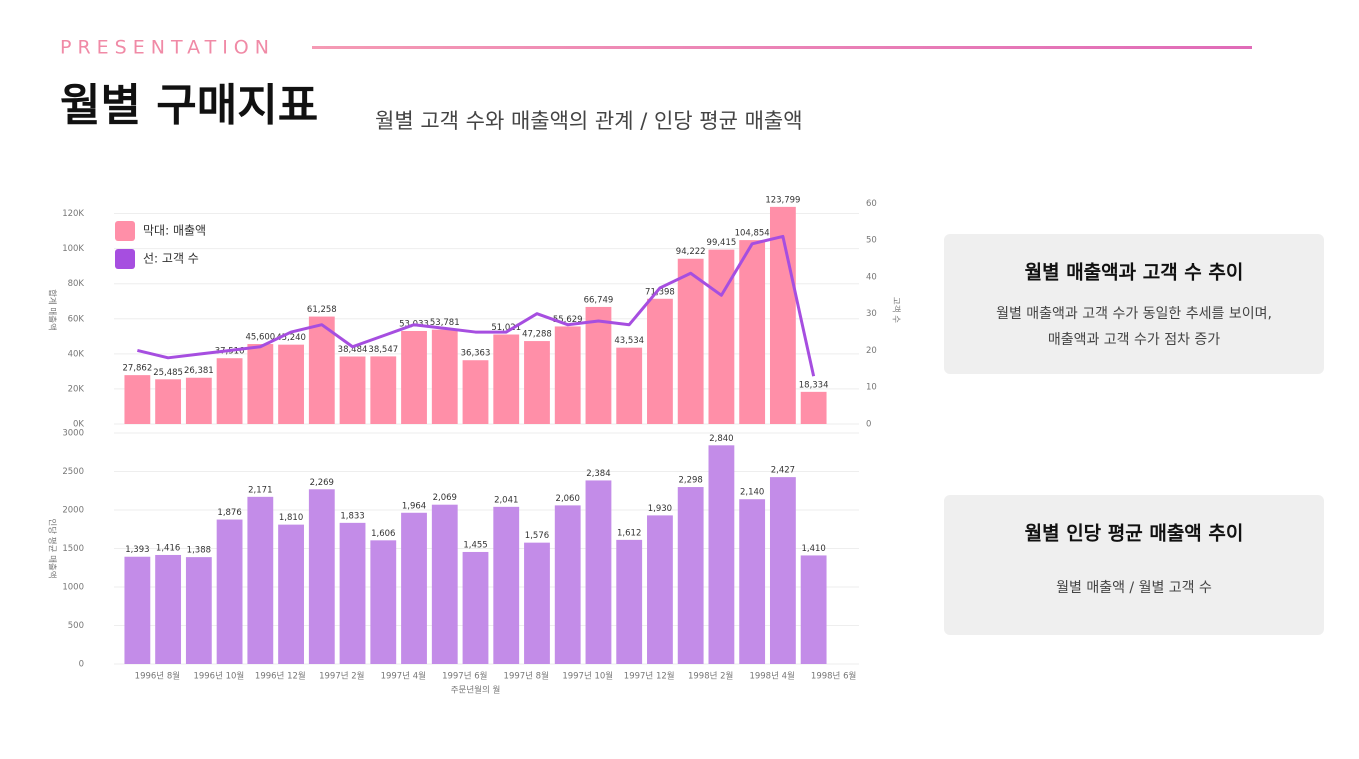 This screenshot has width=1359, height=759. What do you see at coordinates (199, 551) in the screenshot?
I see `value-label: 1,388` at bounding box center [199, 551].